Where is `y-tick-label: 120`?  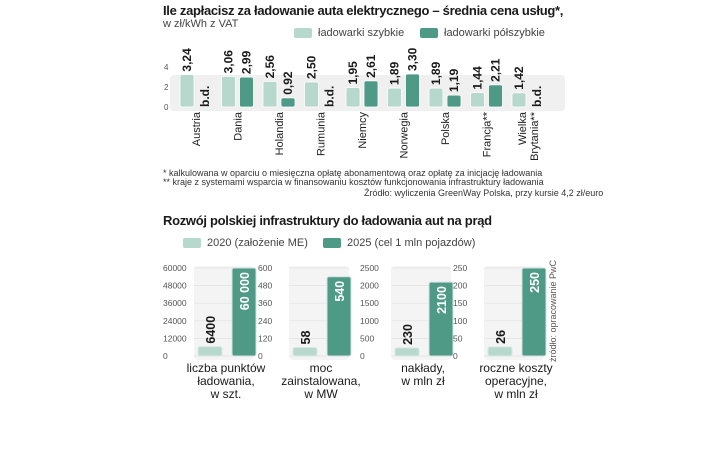 y-tick-label: 120 is located at coordinates (265, 338).